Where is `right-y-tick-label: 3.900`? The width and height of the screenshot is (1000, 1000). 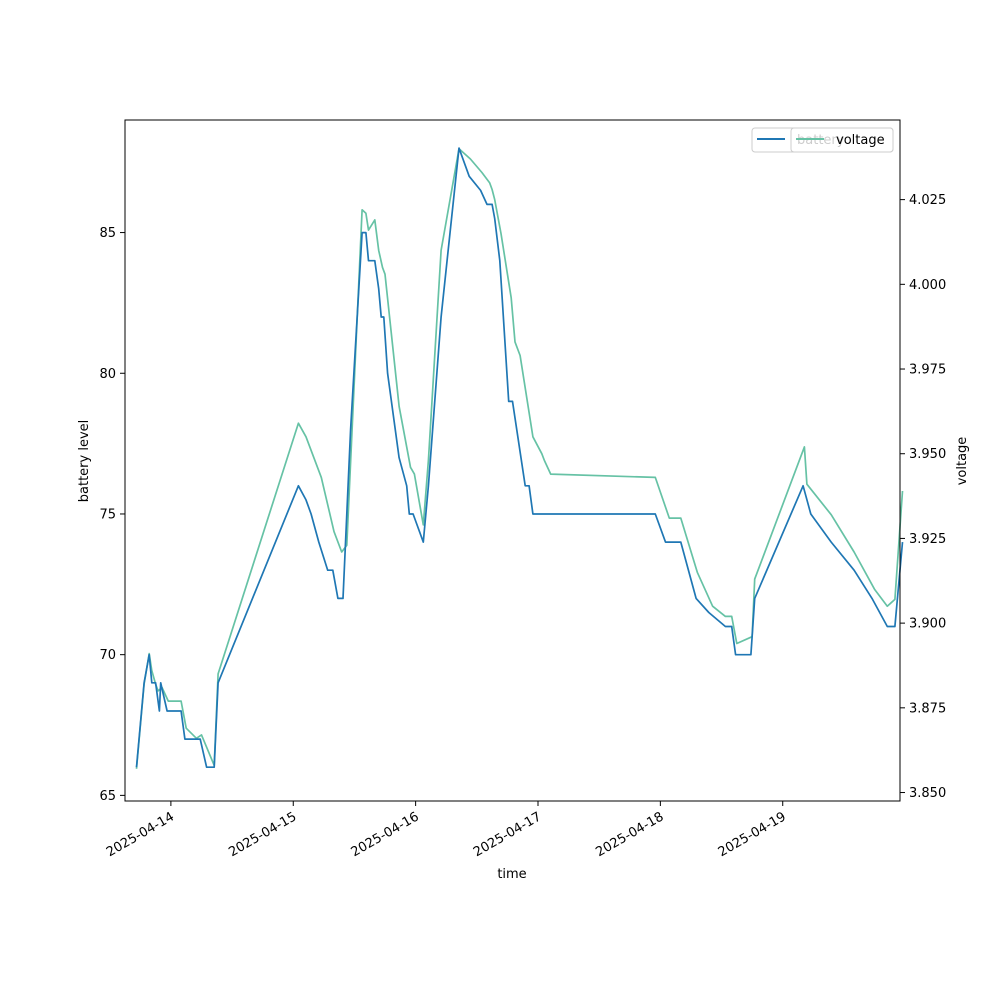
right-y-tick-label: 3.900 is located at coordinates (927, 624).